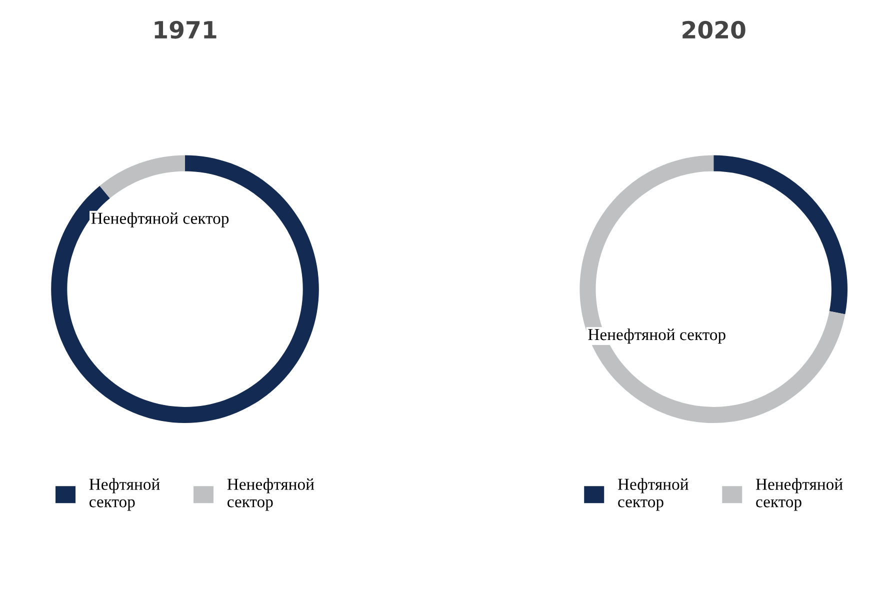 The width and height of the screenshot is (881, 590). What do you see at coordinates (714, 29) in the screenshot?
I see `chart-title: 2020` at bounding box center [714, 29].